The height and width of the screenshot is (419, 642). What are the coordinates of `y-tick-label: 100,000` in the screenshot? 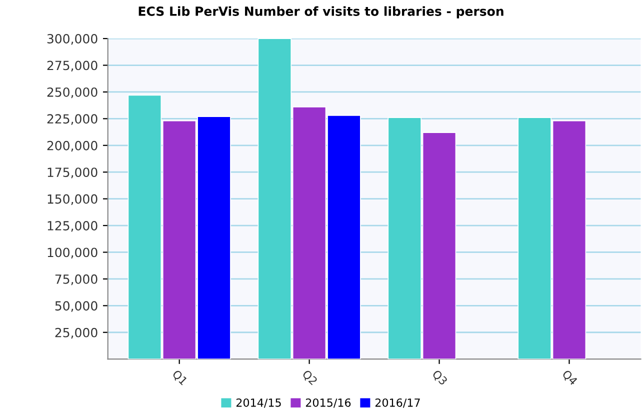 It's located at (73, 253).